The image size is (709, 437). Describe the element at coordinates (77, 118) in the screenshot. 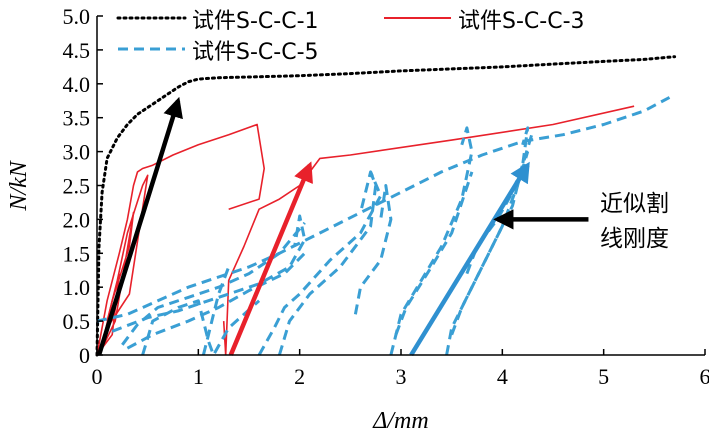

I see `y-tick-label: 3.5` at that location.